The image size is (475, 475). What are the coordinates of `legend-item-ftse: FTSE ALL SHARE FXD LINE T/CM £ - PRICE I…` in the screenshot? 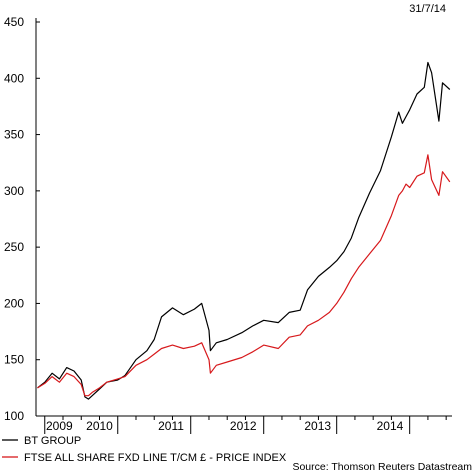 It's located at (144, 458).